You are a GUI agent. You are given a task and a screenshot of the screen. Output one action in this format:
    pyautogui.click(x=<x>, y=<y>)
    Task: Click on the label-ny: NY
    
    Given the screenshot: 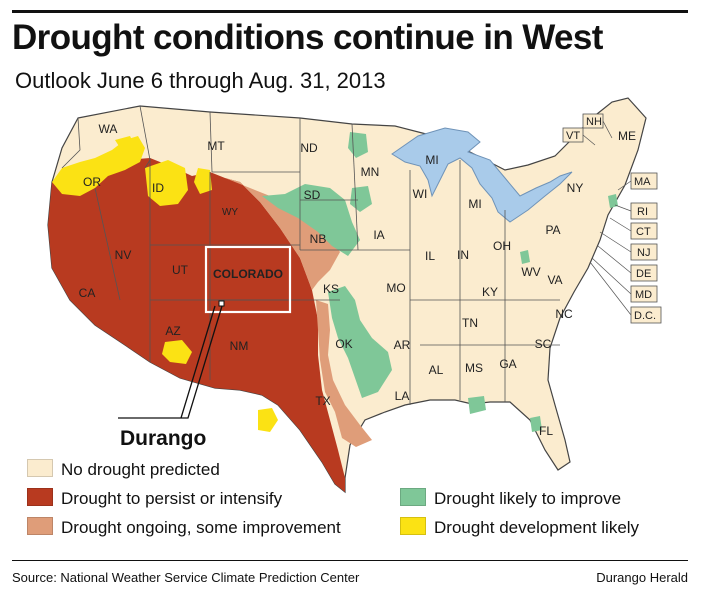 What is the action you would take?
    pyautogui.click(x=575, y=188)
    